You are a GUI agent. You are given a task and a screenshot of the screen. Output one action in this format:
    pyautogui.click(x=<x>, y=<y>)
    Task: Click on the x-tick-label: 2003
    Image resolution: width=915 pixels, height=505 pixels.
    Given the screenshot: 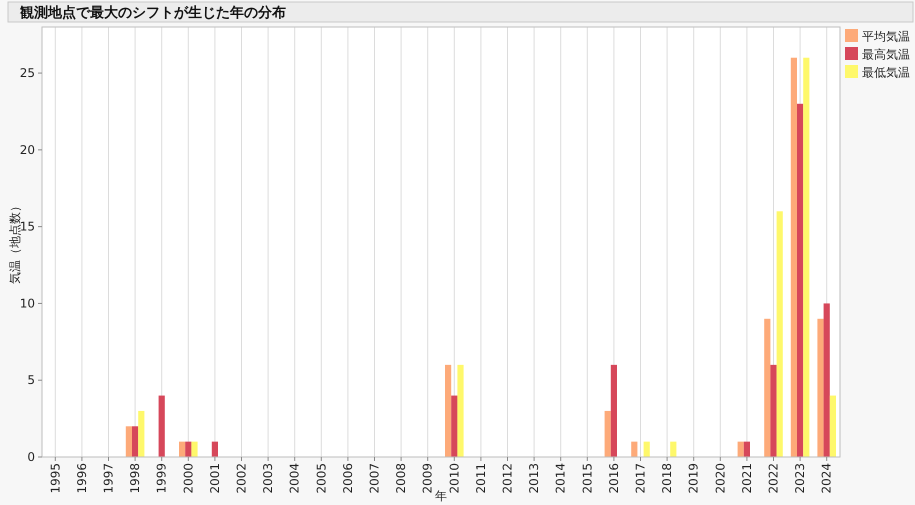 What is the action you would take?
    pyautogui.click(x=268, y=478)
    